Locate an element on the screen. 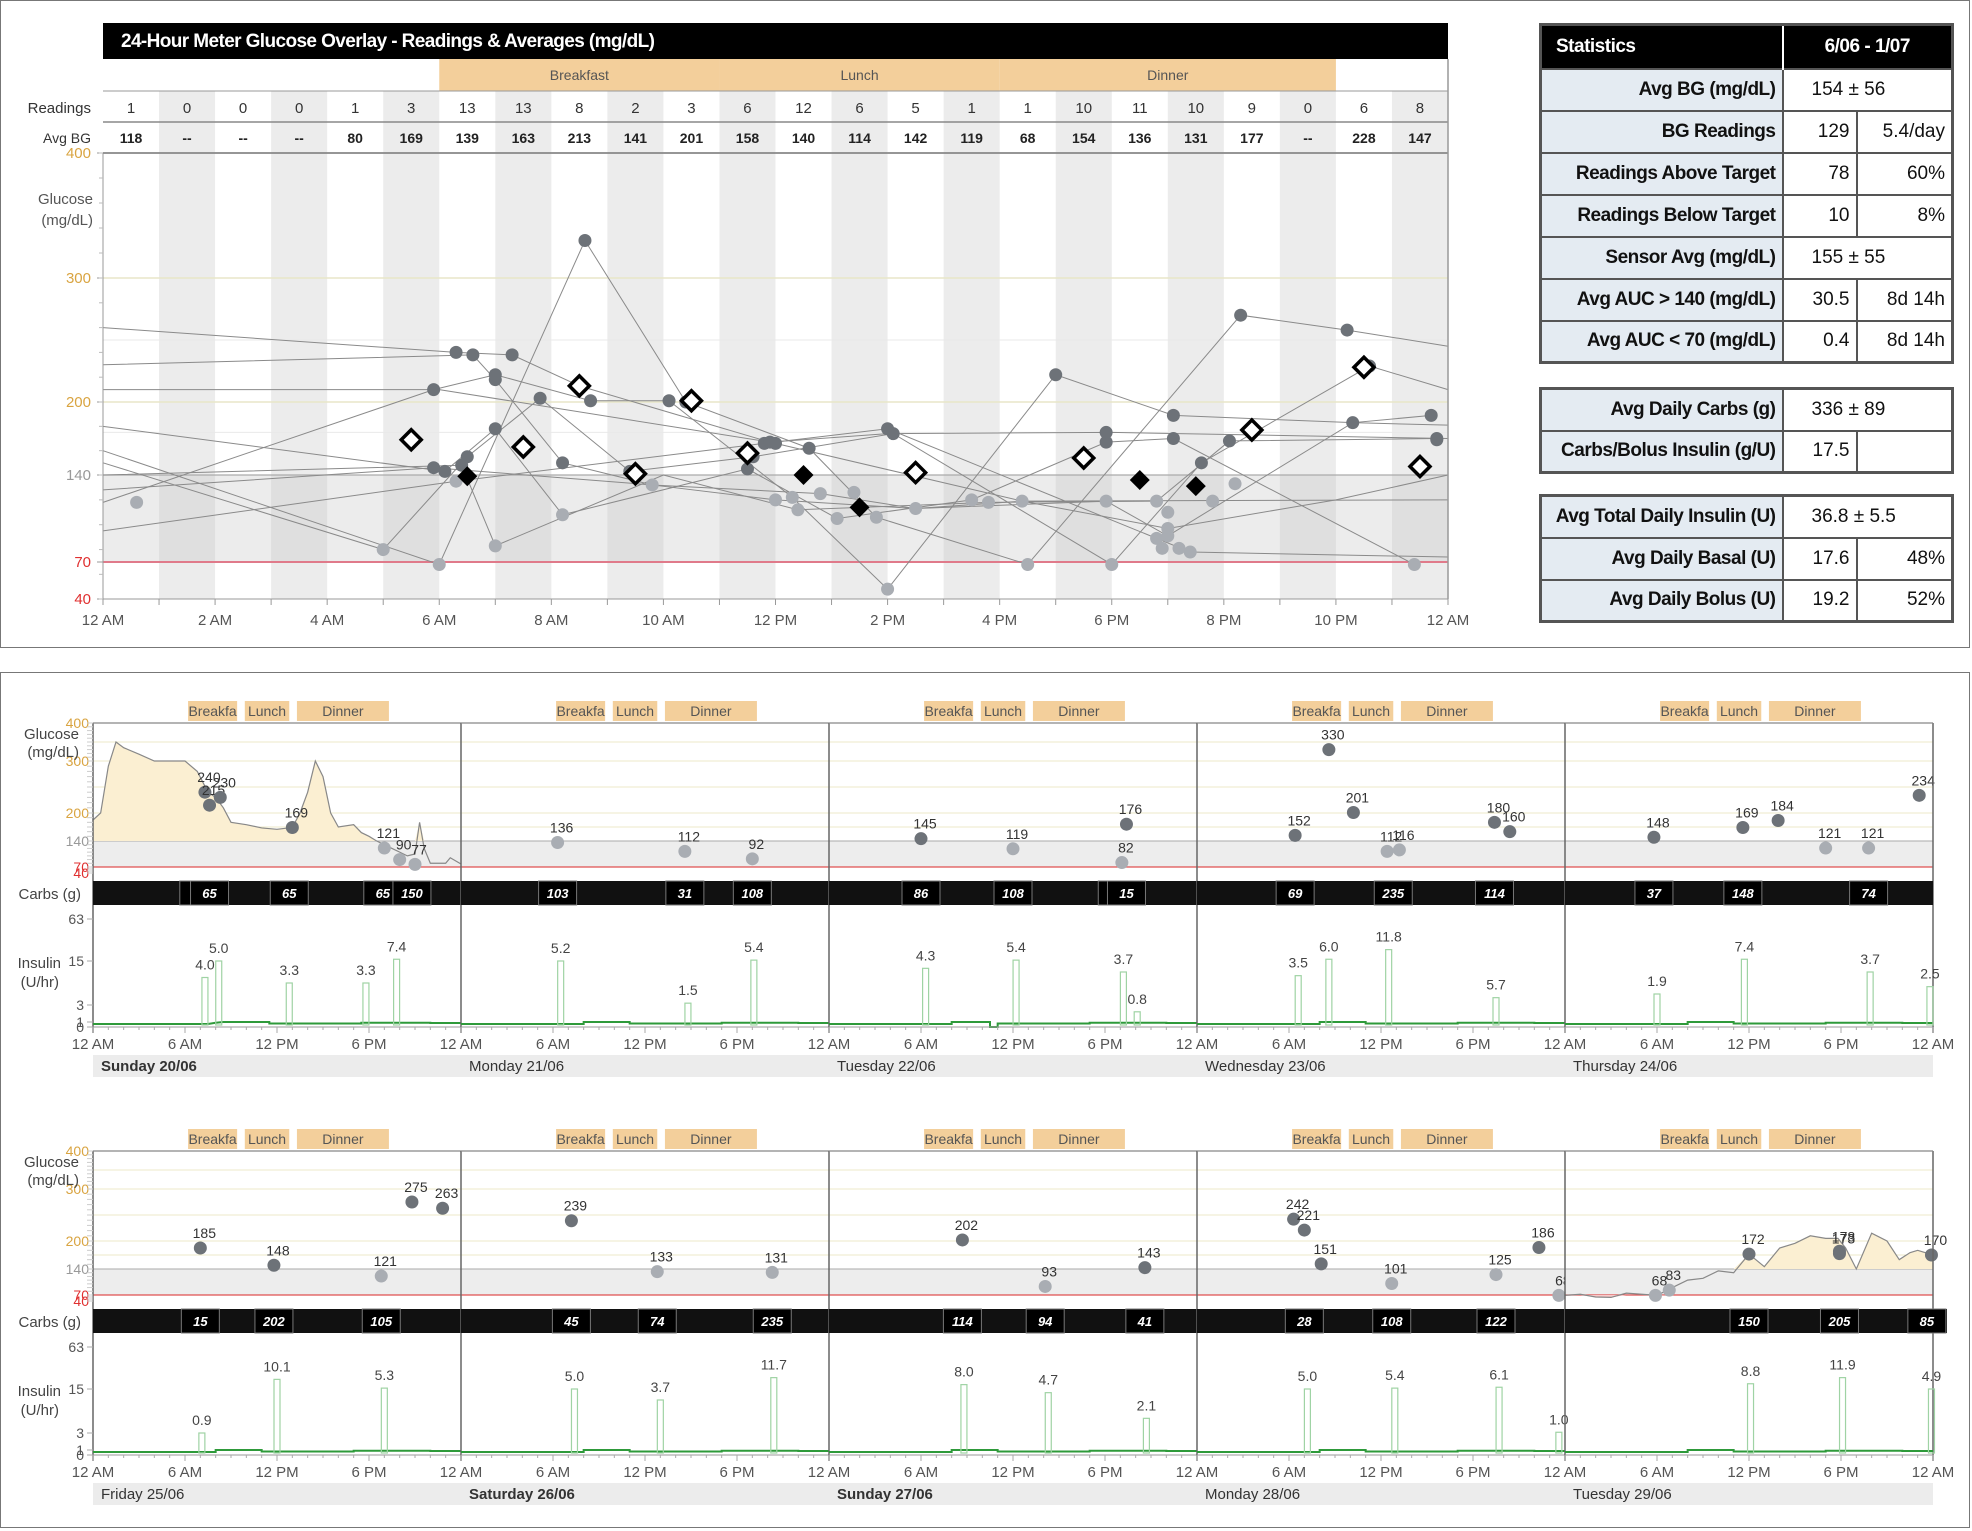  bolus-value-label: 4.3 is located at coordinates (926, 955).